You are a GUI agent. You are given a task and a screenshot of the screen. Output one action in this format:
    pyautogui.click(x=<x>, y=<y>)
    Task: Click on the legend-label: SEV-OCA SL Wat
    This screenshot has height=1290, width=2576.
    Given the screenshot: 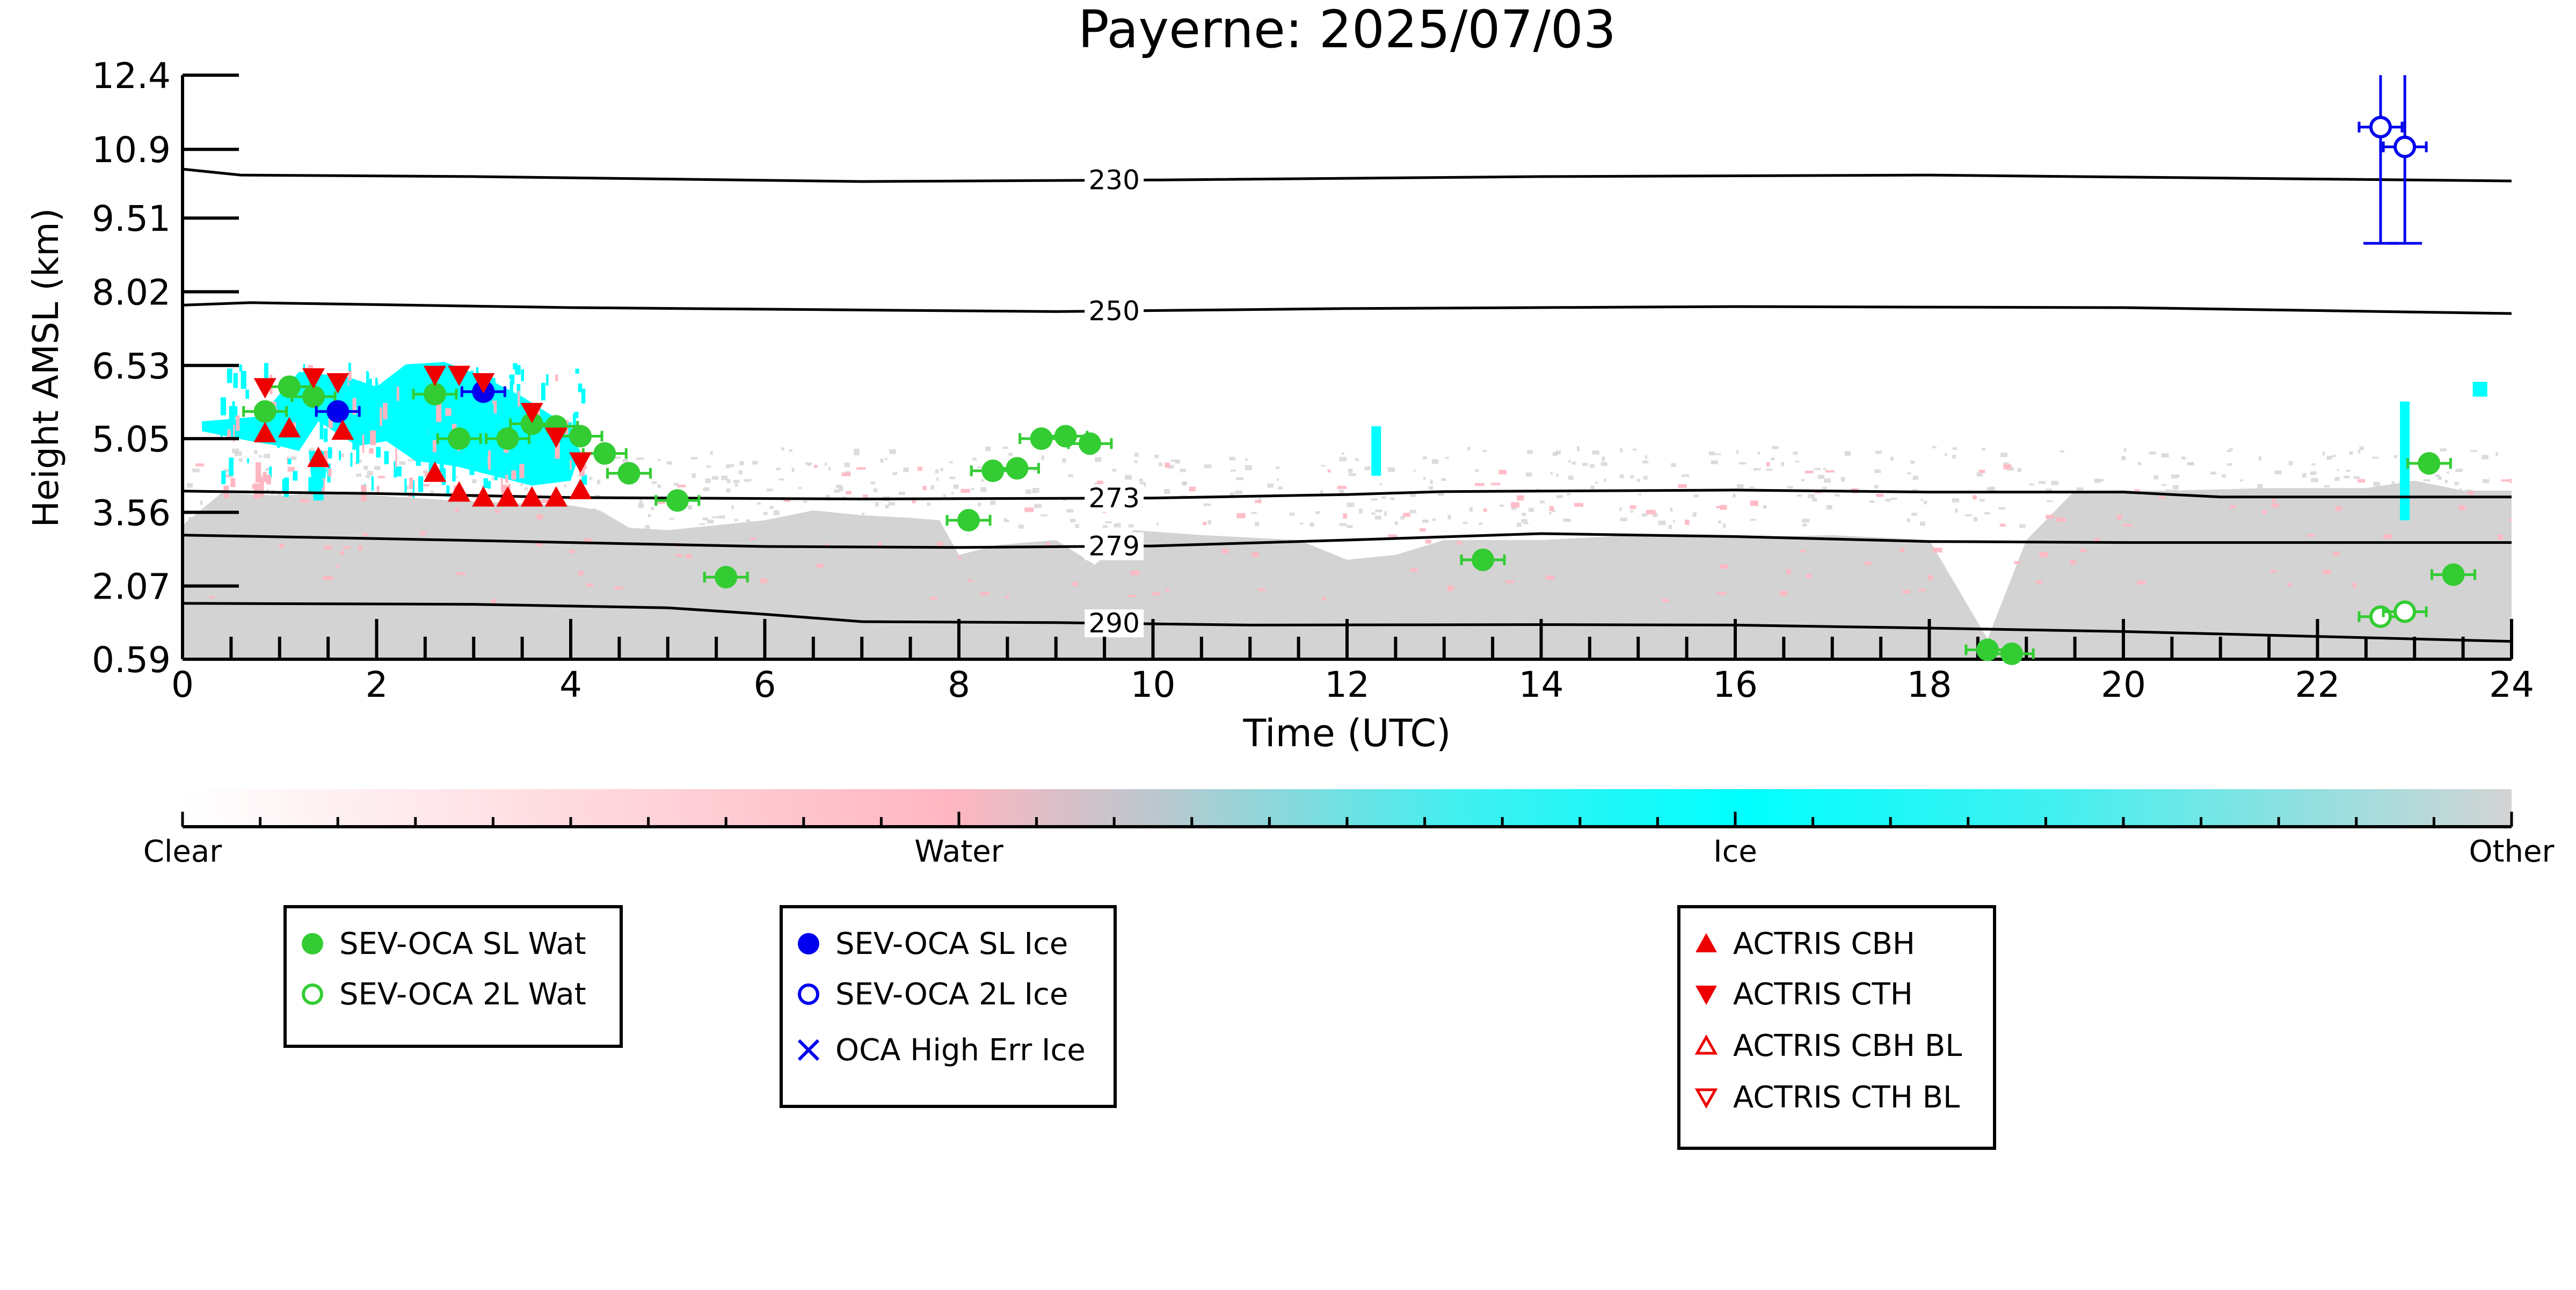 What is the action you would take?
    pyautogui.click(x=462, y=943)
    